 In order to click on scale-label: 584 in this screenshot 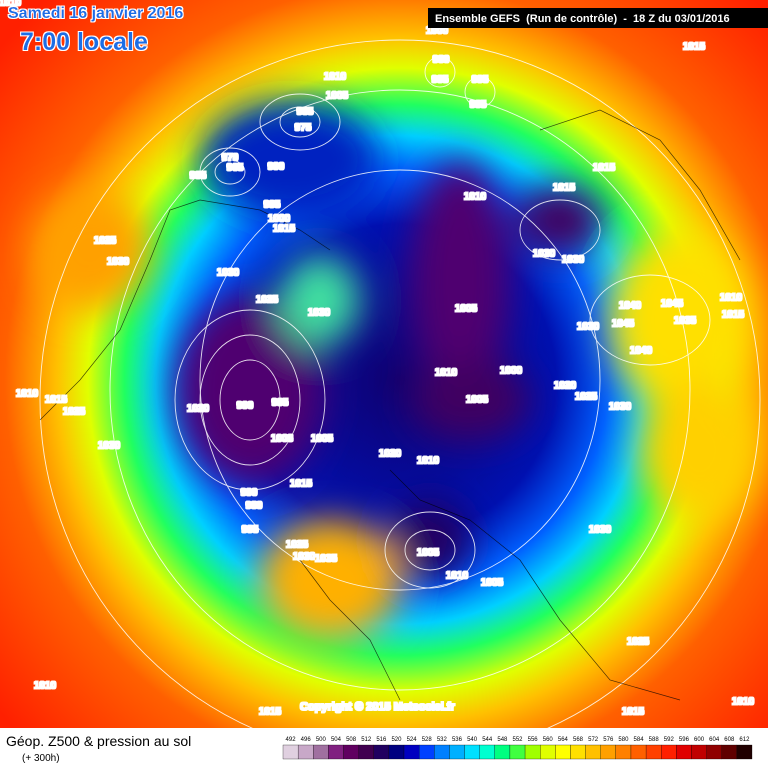, I will do `click(639, 740)`.